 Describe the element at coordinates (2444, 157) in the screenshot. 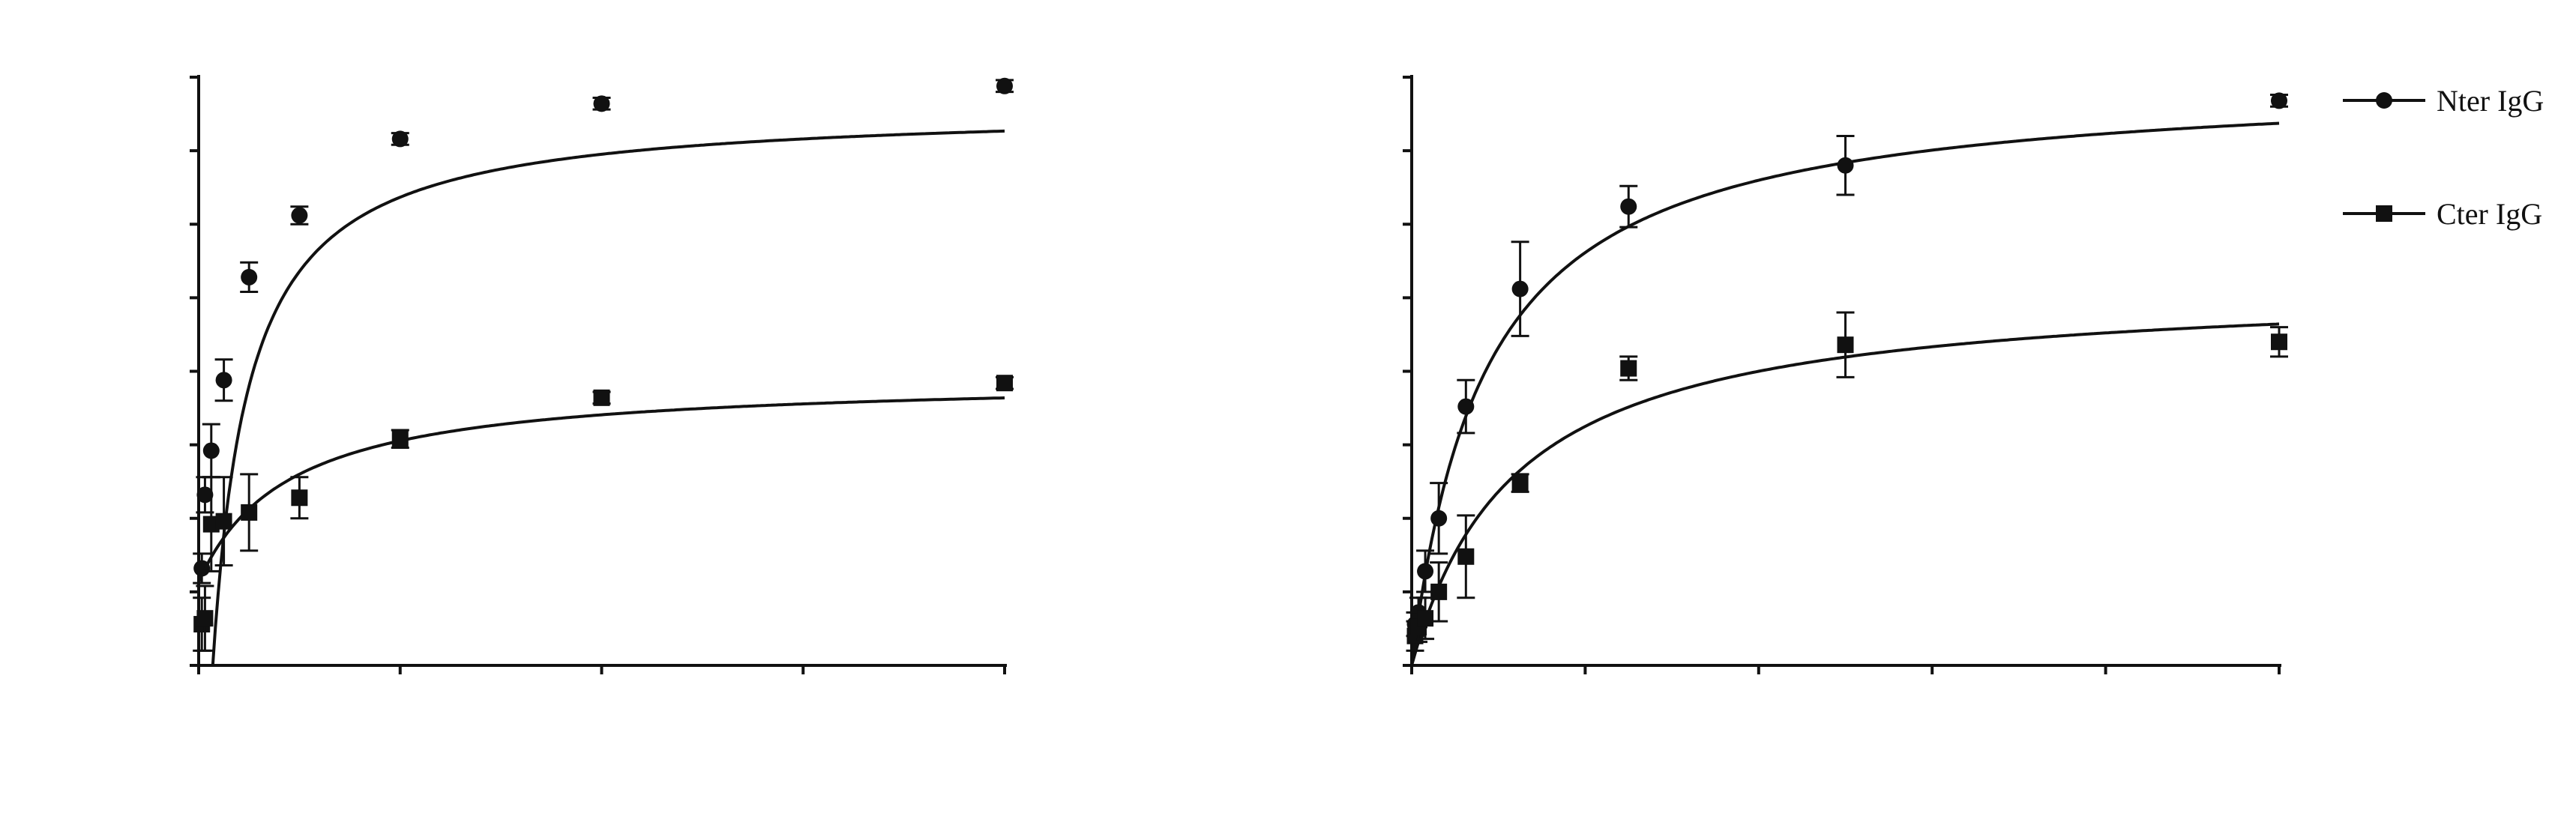

I see `legend: Nter IgG Cter IgG` at that location.